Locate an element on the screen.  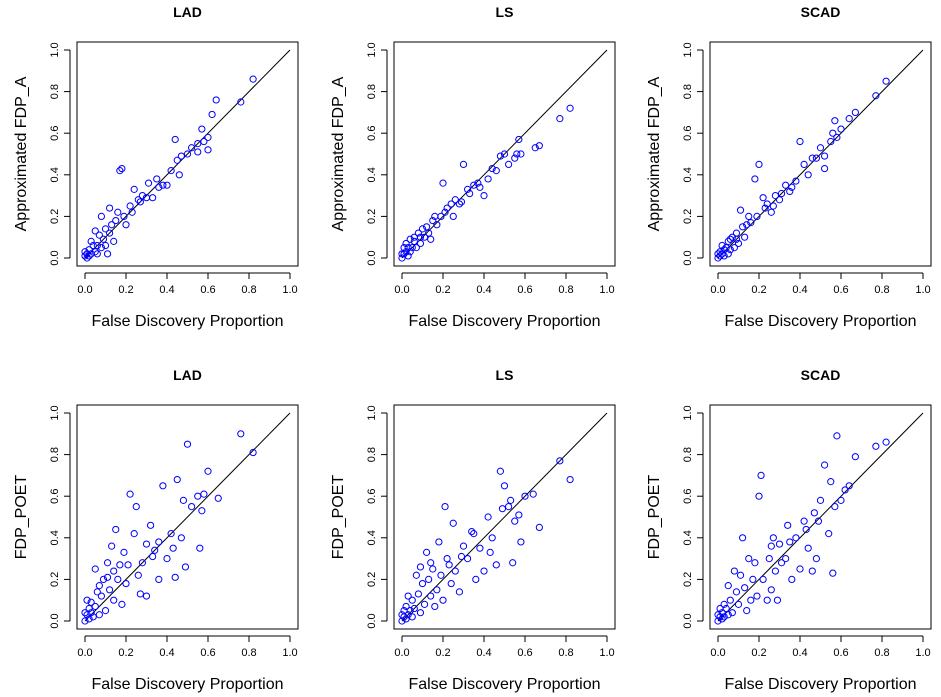
reference-line is located at coordinates (820, 517).